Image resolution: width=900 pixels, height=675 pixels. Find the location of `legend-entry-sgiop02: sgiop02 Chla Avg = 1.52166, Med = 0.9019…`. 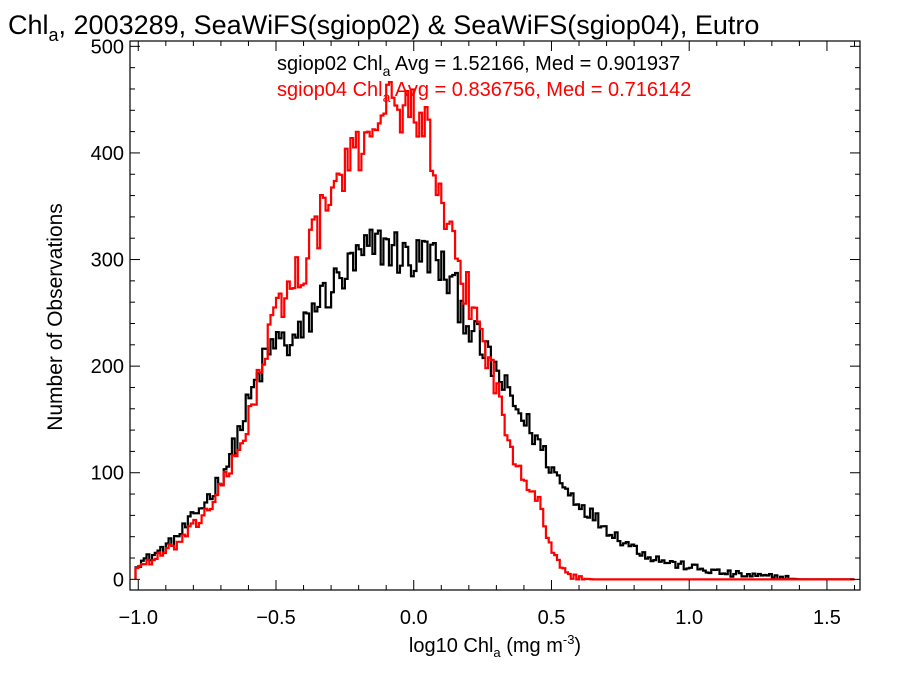

legend-entry-sgiop02: sgiop02 Chla Avg = 1.52166, Med = 0.9019… is located at coordinates (478, 66).